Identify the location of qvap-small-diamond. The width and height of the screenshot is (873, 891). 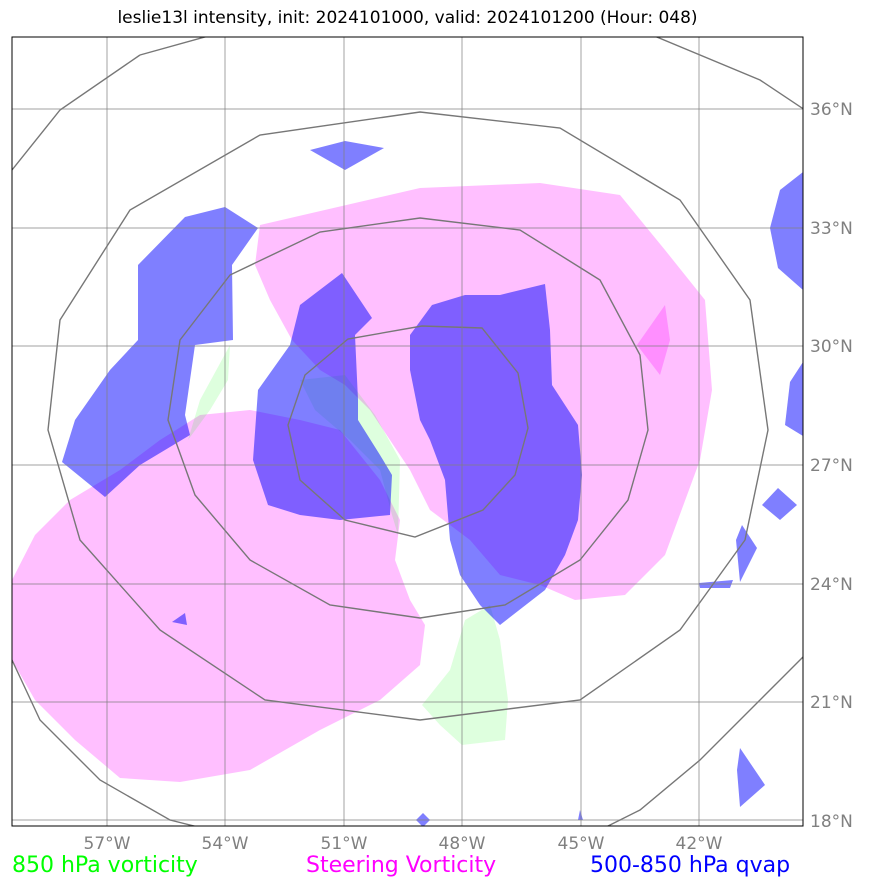
(779, 504).